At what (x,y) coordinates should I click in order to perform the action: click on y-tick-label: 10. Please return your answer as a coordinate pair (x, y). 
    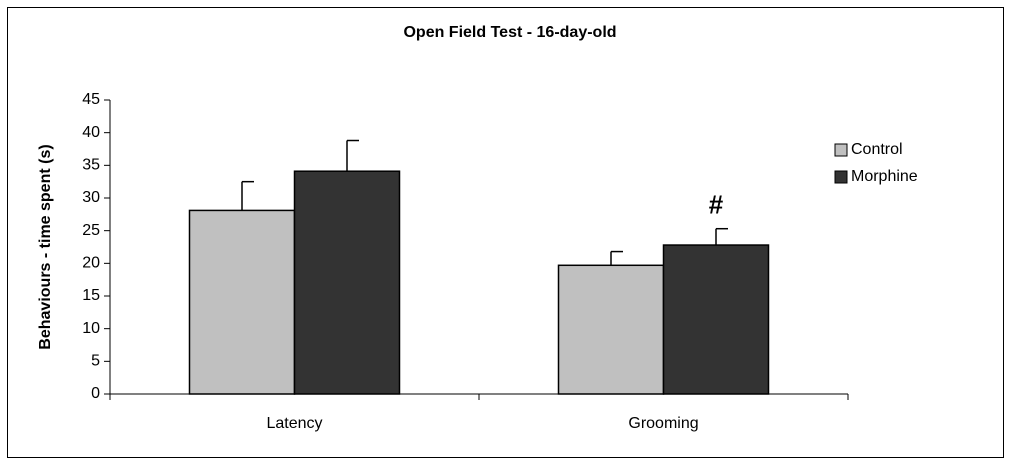
    Looking at the image, I should click on (91, 328).